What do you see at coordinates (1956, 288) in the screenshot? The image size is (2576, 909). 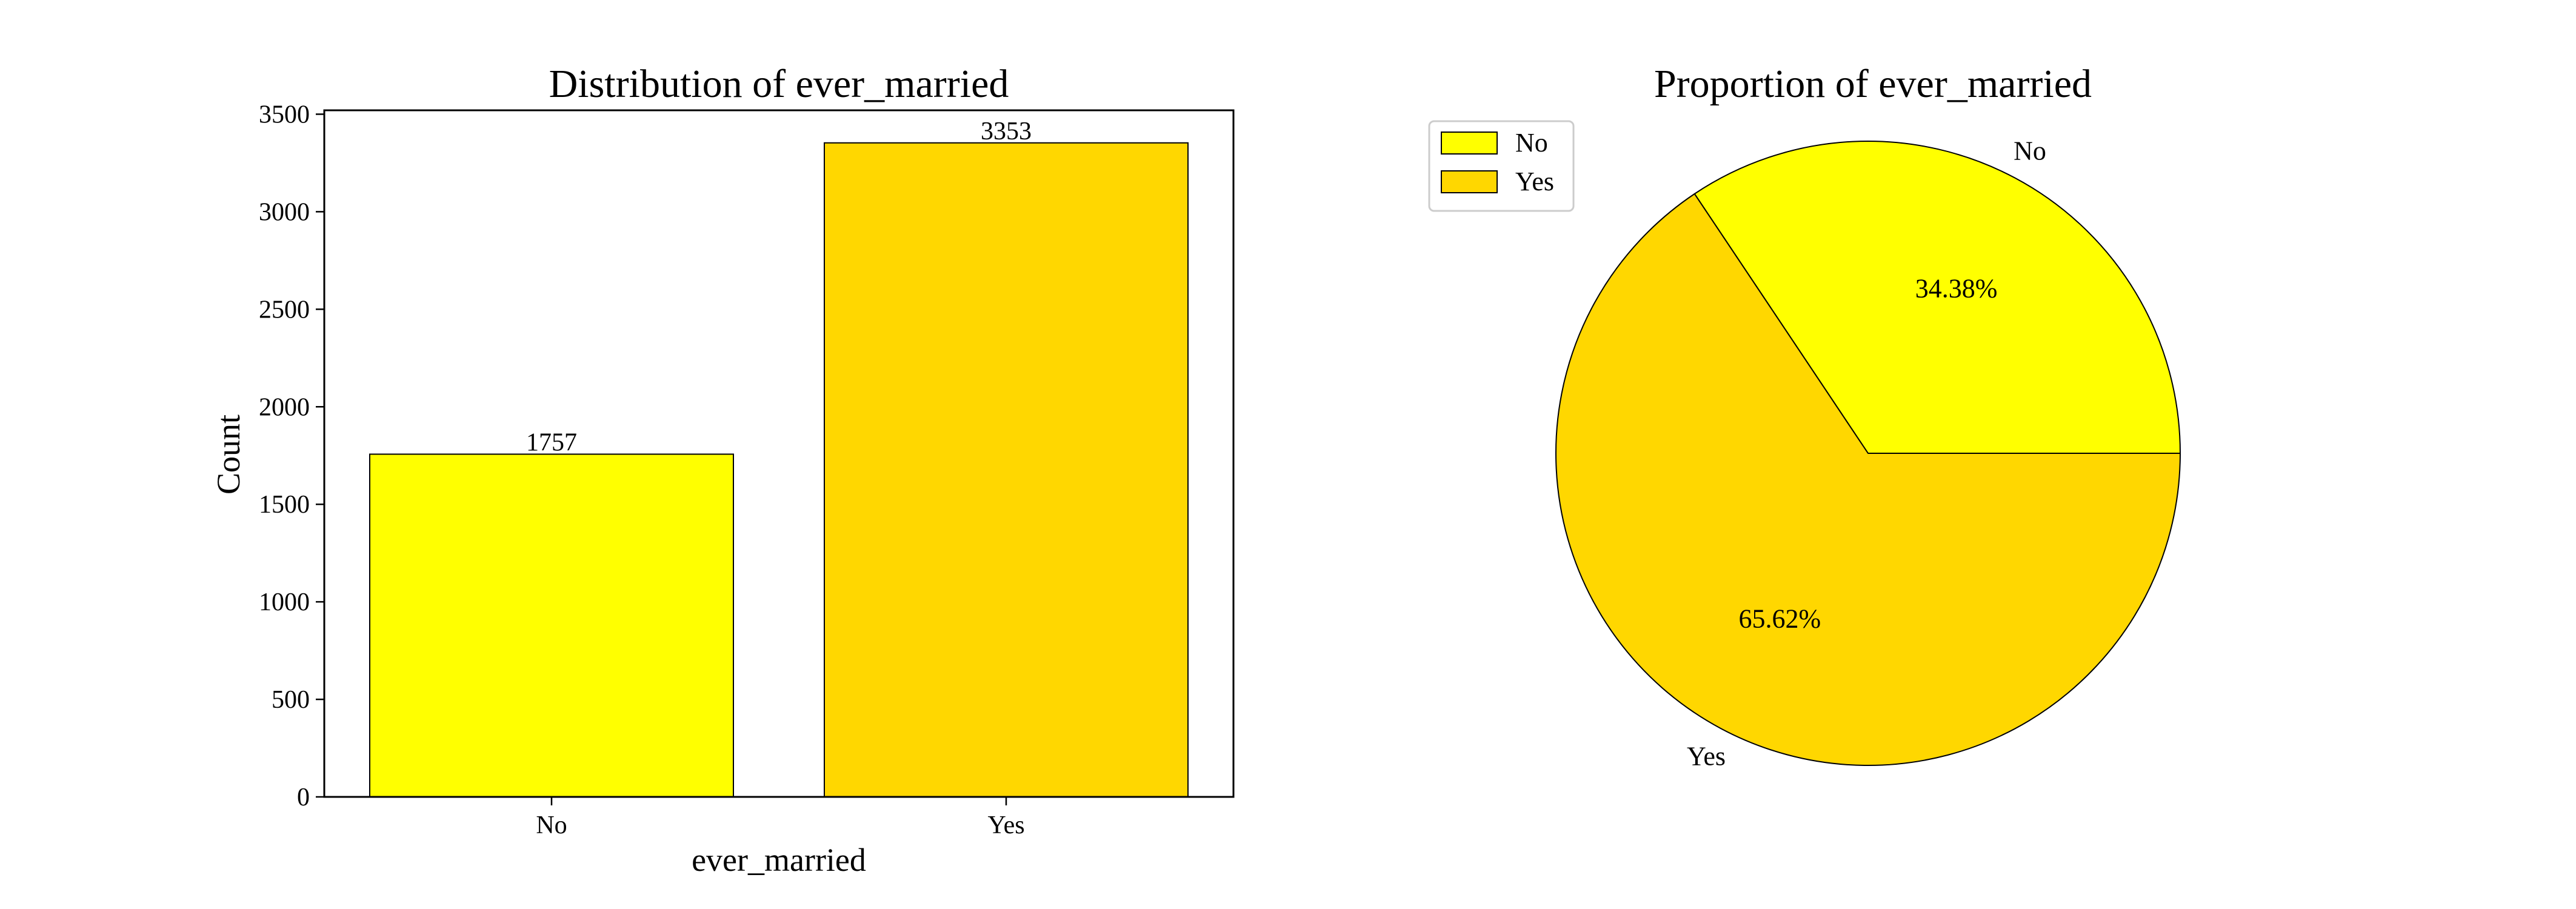 I see `pie-pct-label-no: 34.38%` at bounding box center [1956, 288].